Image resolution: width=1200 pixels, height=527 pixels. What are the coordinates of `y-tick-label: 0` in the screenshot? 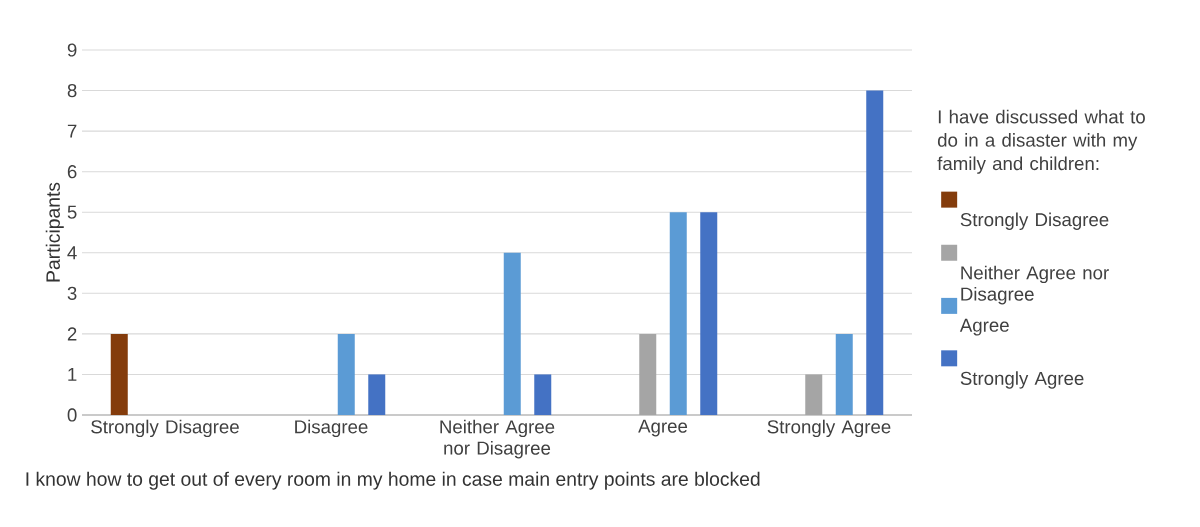 It's located at (72, 415).